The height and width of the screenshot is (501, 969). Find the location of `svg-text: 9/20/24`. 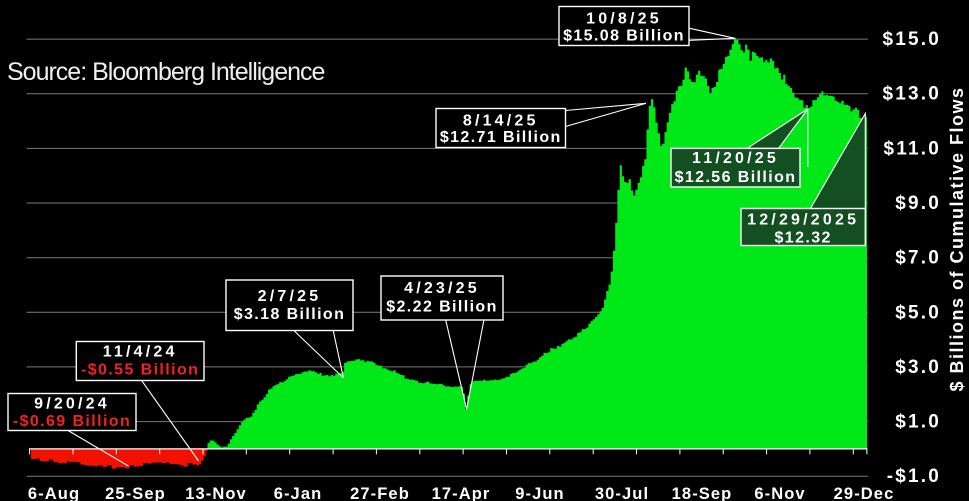

svg-text: 9/20/24 is located at coordinates (72, 403).